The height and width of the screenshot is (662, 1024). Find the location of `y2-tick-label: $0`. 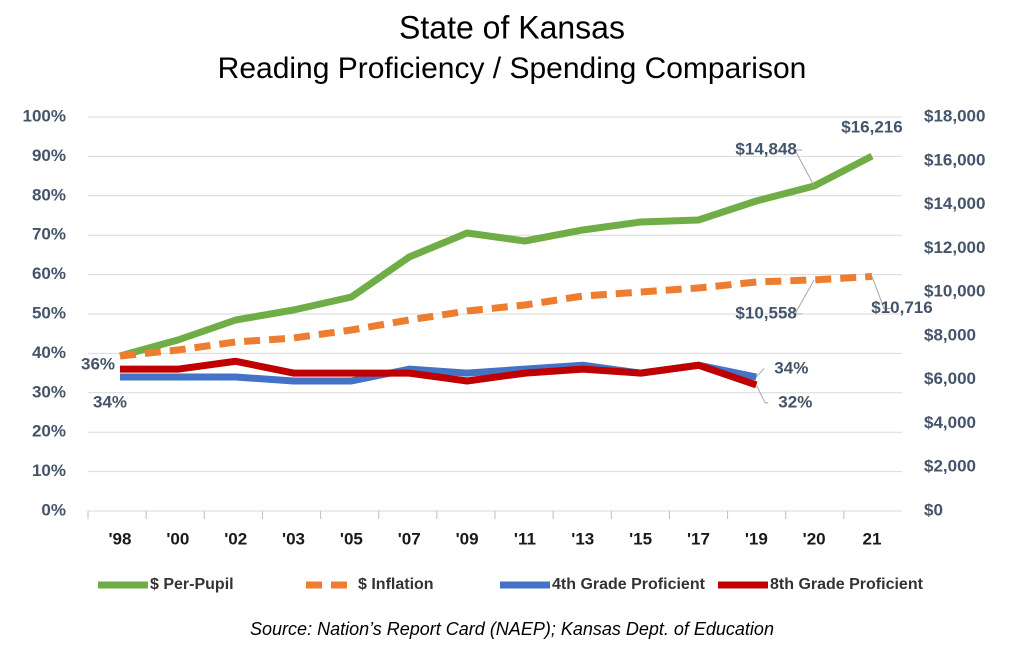

y2-tick-label: $0 is located at coordinates (933, 509).